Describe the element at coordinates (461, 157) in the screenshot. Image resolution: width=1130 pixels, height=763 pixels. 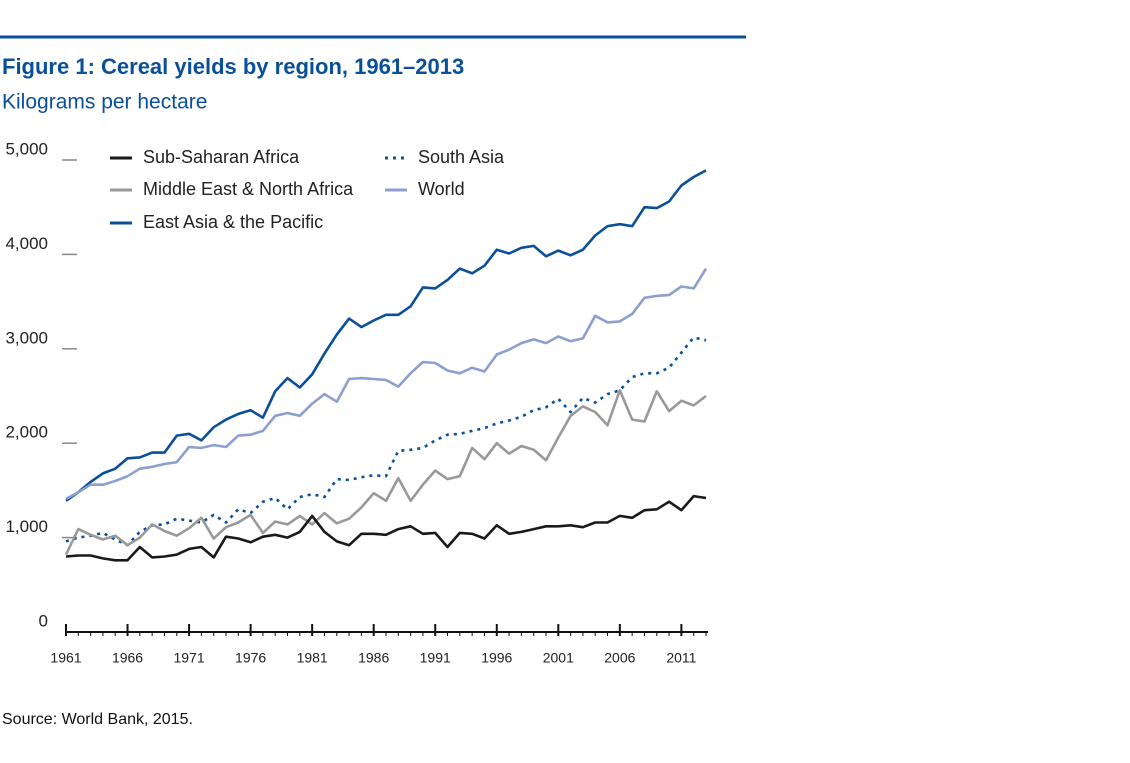
I see `legend-label: South Asia` at that location.